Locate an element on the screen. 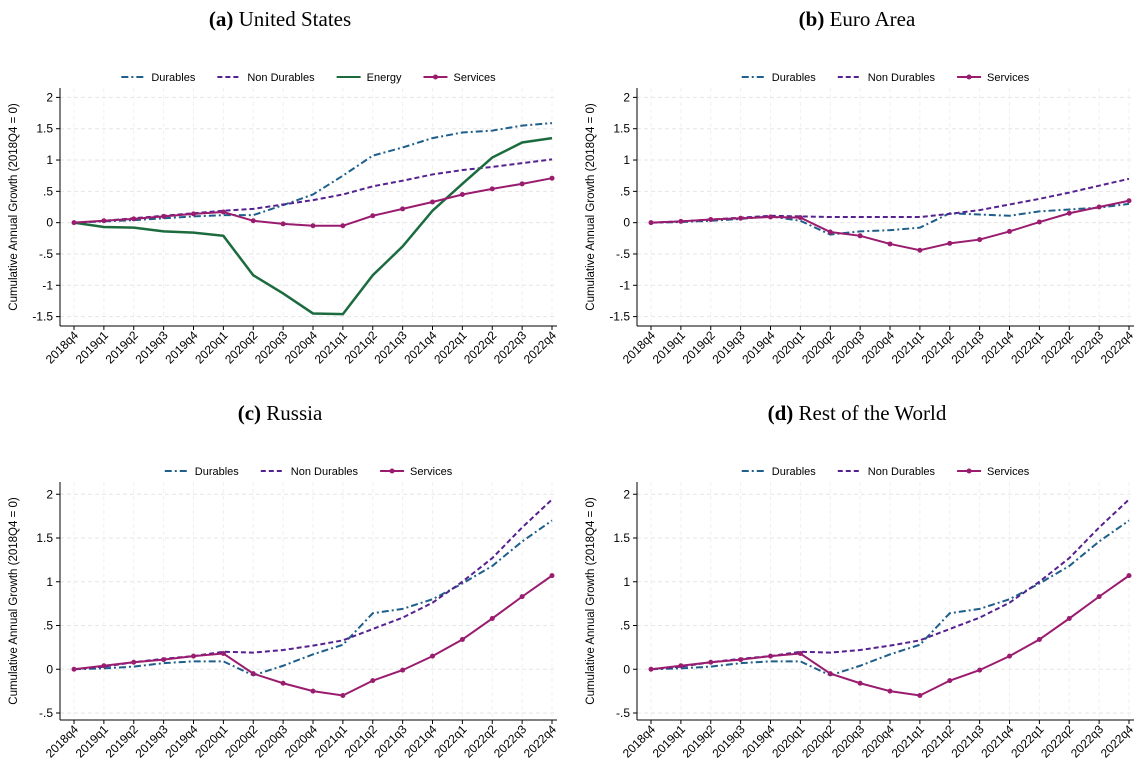 The height and width of the screenshot is (770, 1135). panel-label: (a) is located at coordinates (221, 19).